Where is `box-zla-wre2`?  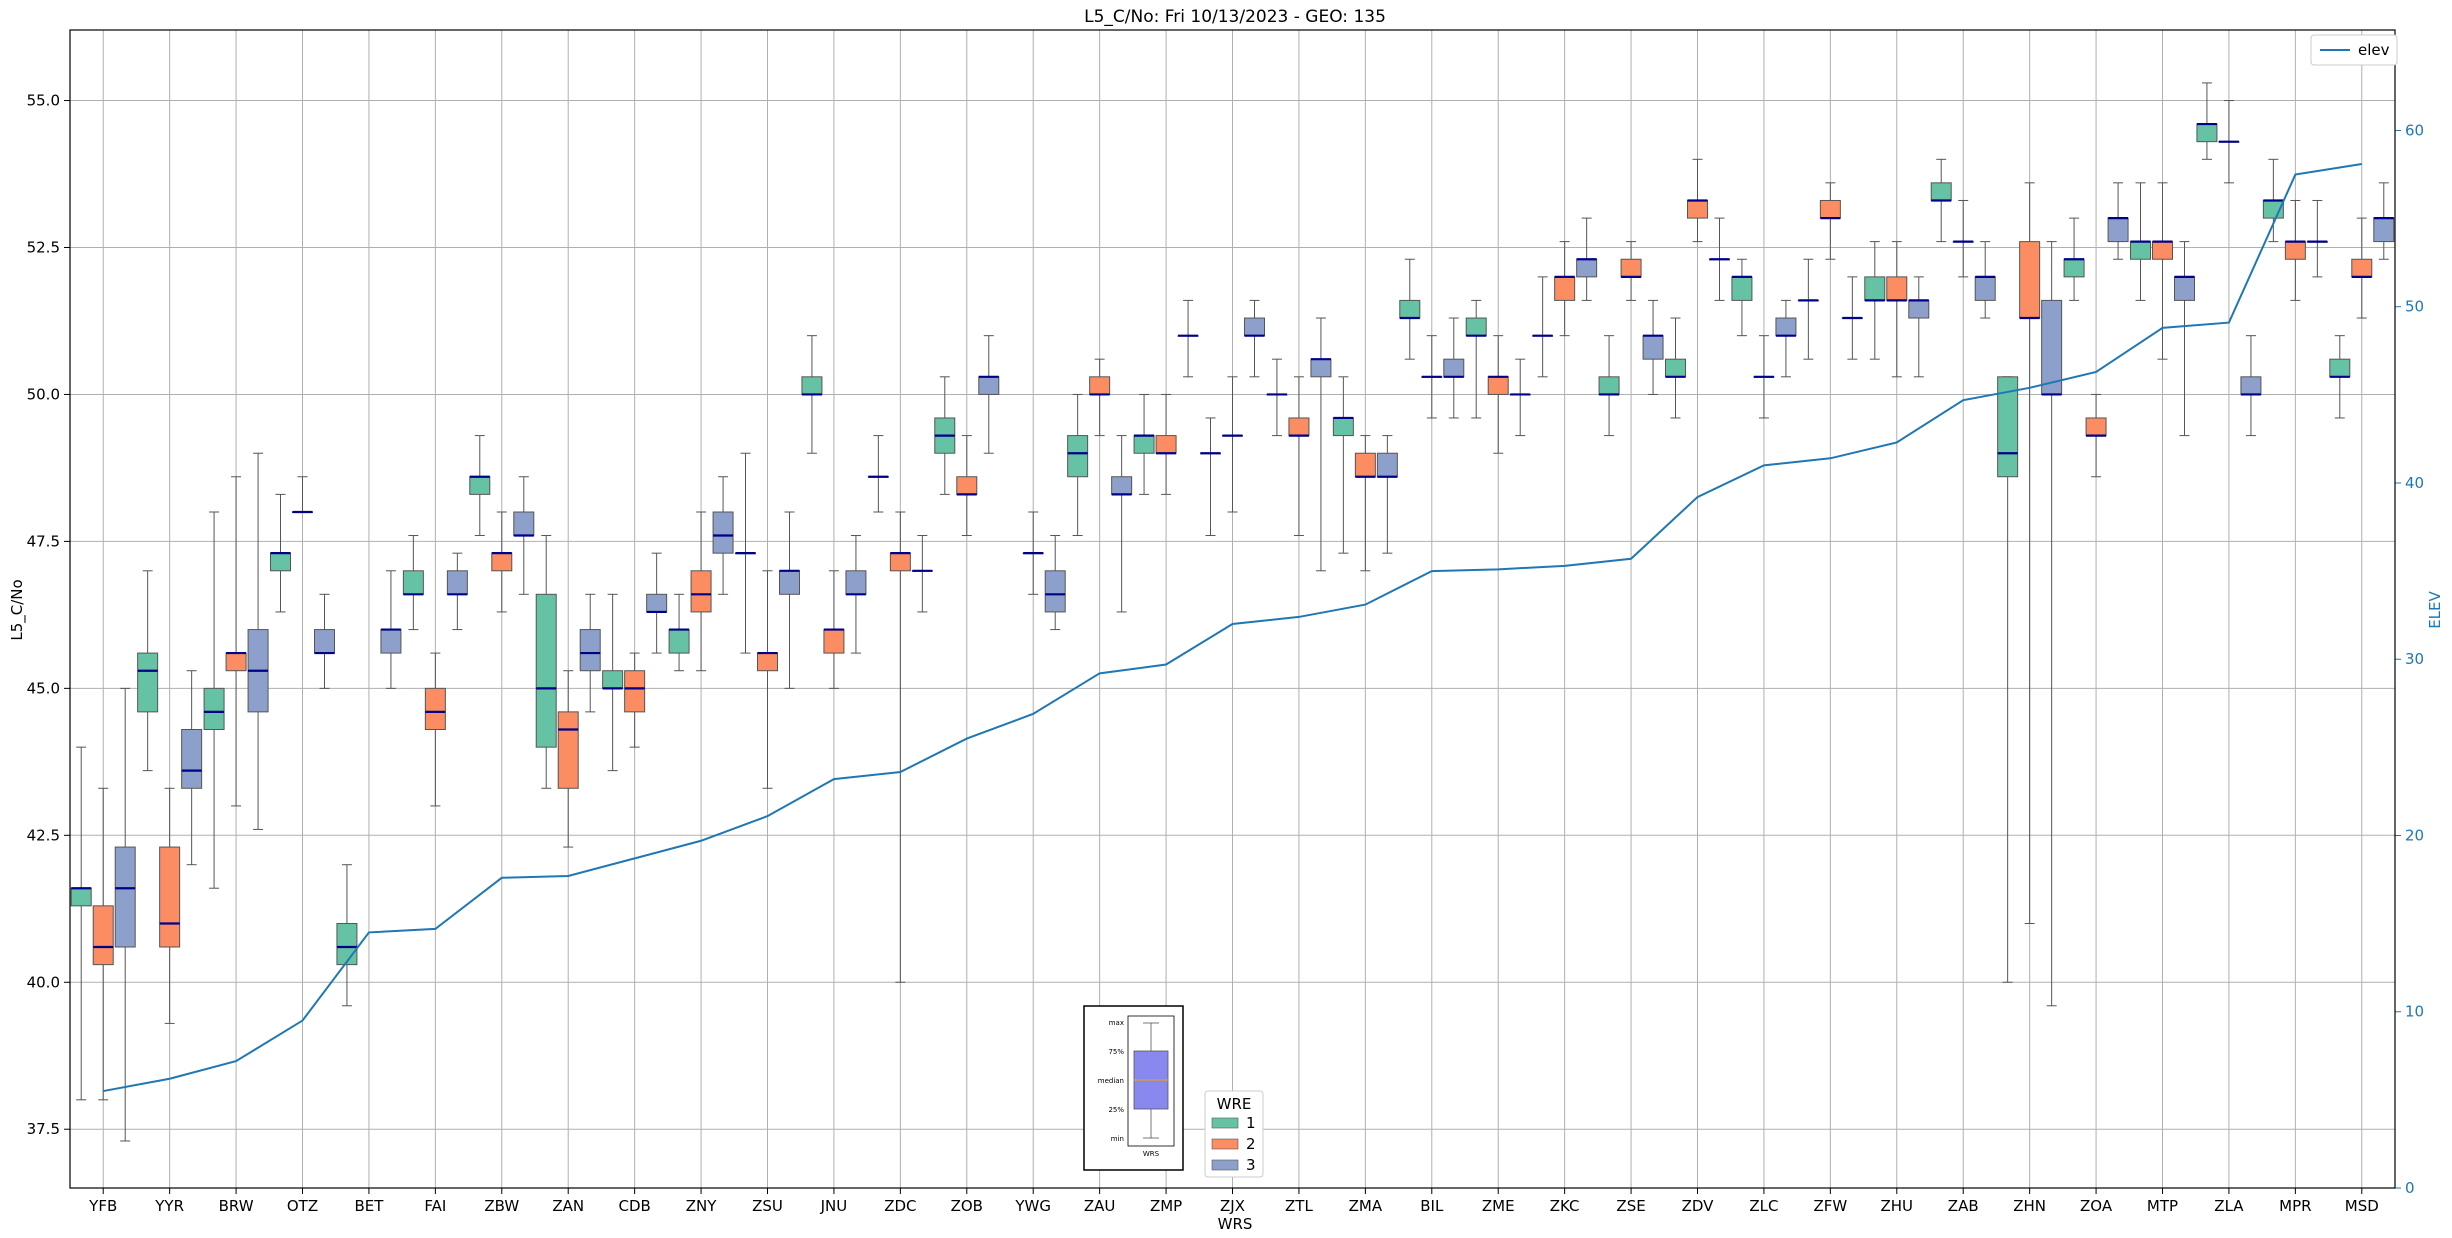
box-zla-wre2 is located at coordinates (2229, 142).